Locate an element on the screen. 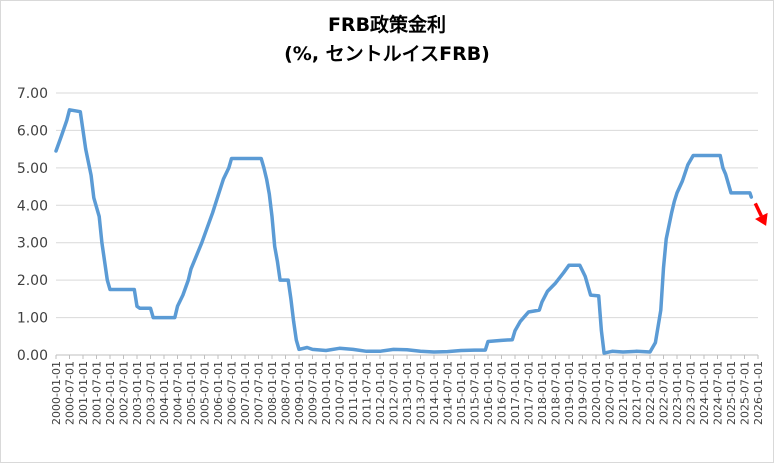 This screenshot has height=463, width=774. x-tick-label: 2022-07-01 is located at coordinates (664, 393).